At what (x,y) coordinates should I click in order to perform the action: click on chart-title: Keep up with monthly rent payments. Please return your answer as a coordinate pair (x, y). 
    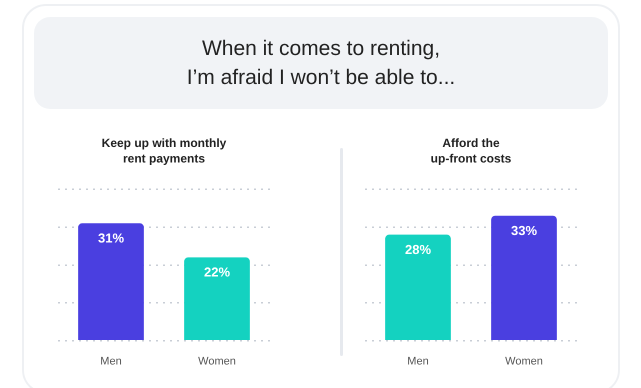
    Looking at the image, I should click on (164, 151).